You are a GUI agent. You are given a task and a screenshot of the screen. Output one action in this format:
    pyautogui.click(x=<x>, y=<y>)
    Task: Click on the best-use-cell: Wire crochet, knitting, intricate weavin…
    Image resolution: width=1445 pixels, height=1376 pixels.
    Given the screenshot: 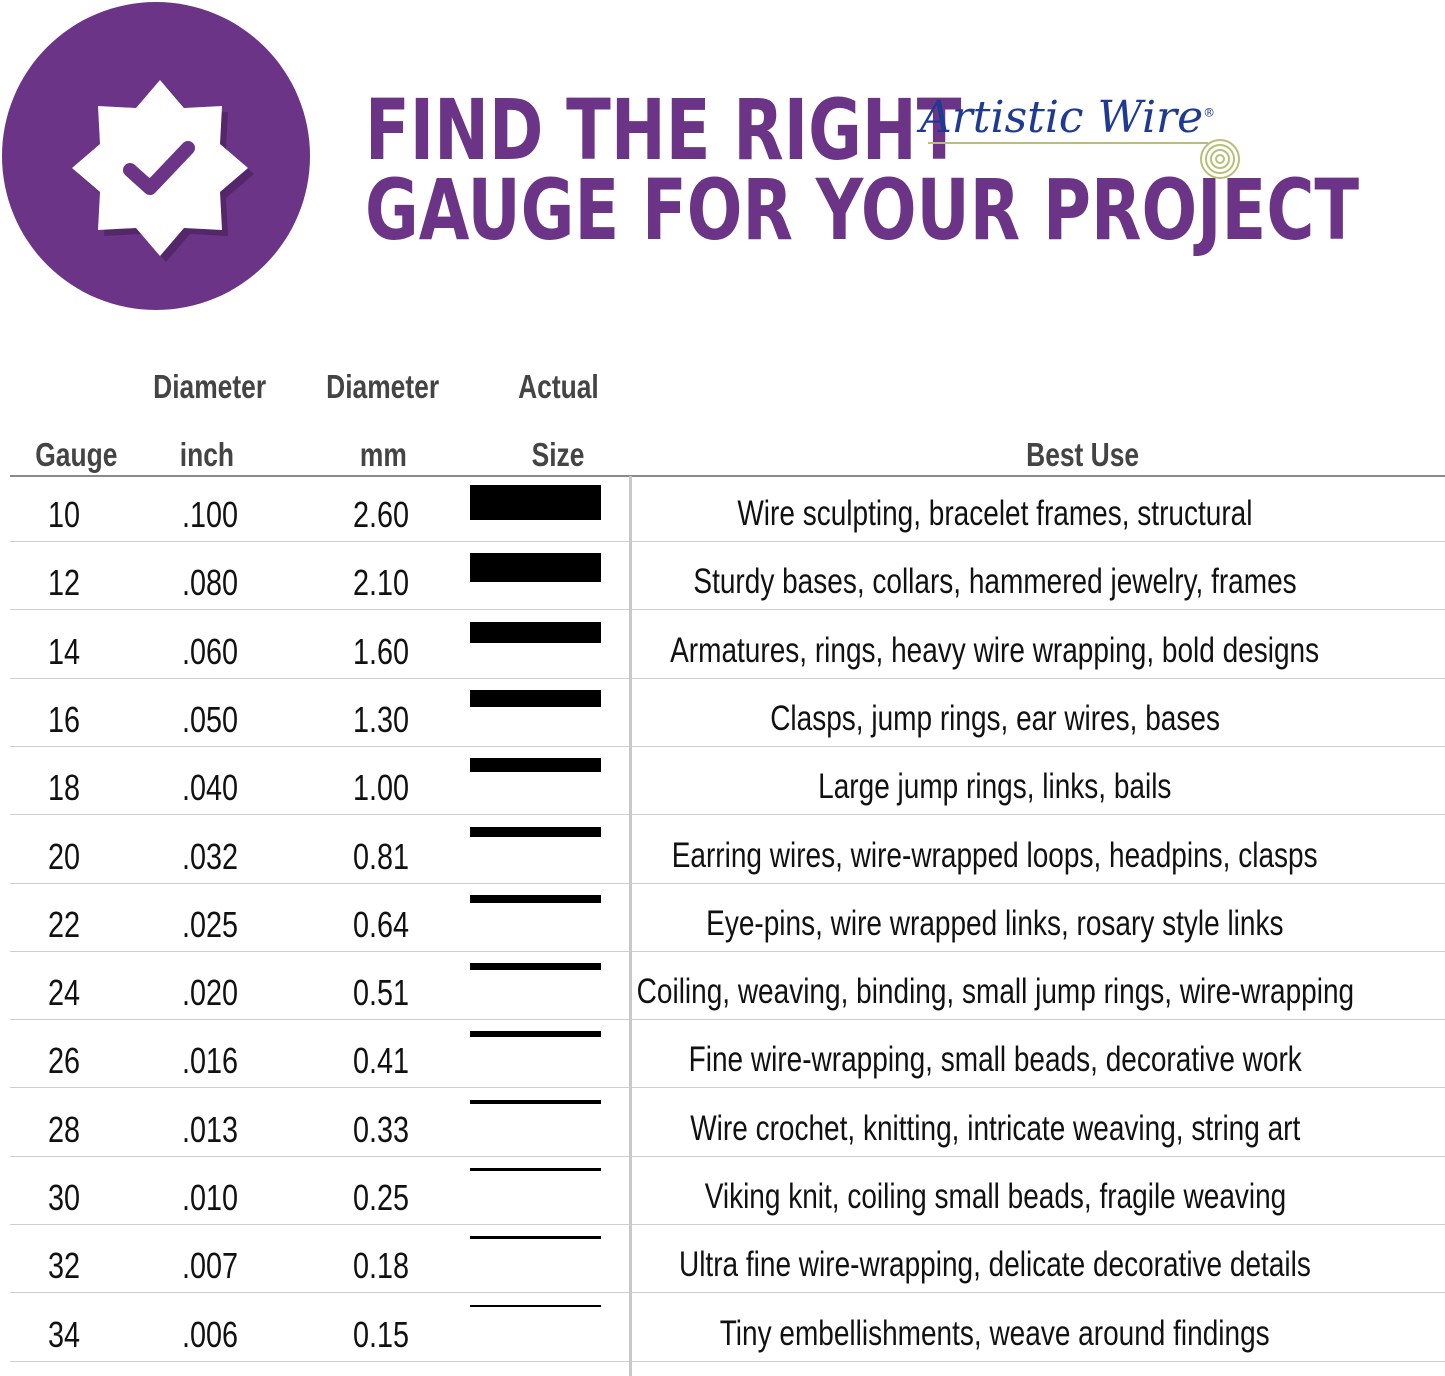 What is the action you would take?
    pyautogui.click(x=994, y=1128)
    